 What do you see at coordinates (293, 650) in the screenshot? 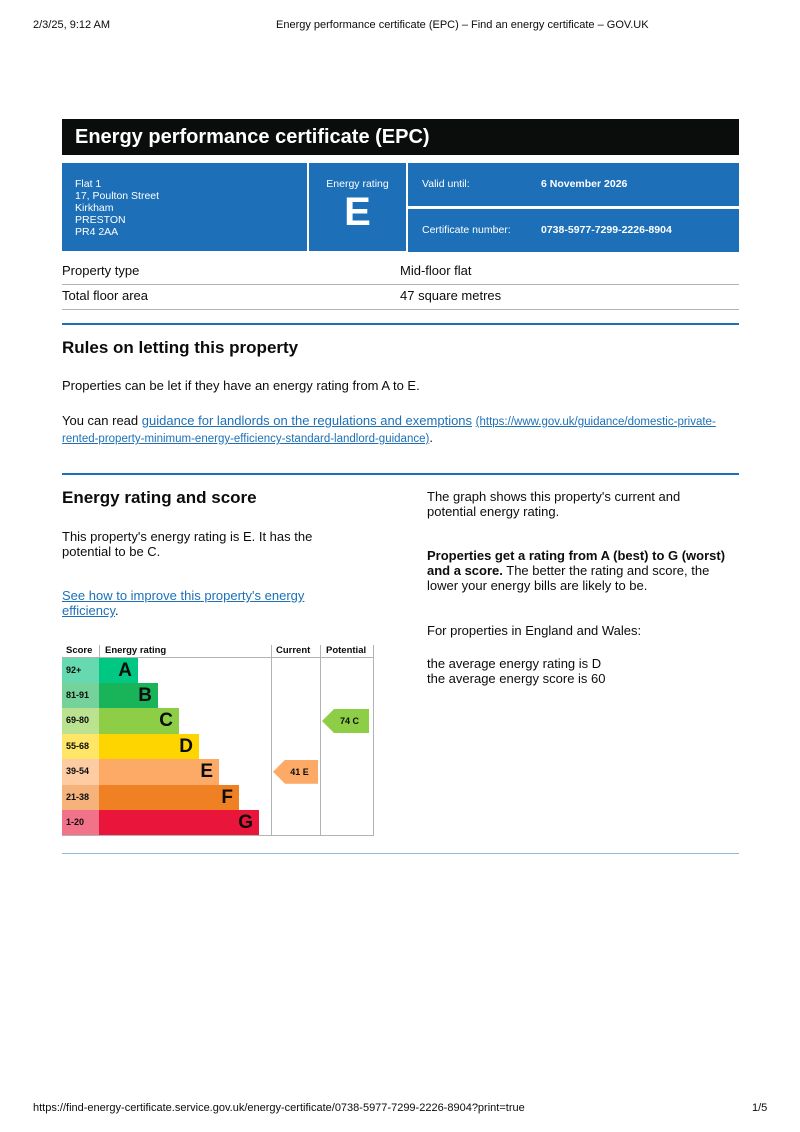
I see `header-current: Current` at bounding box center [293, 650].